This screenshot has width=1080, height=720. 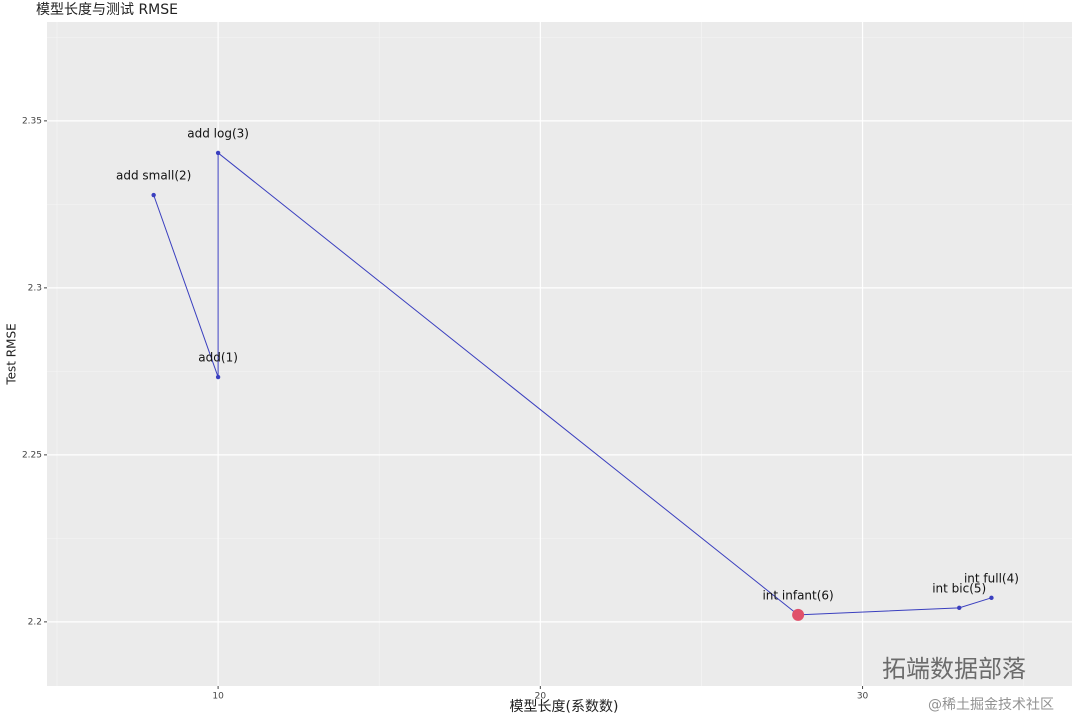 What do you see at coordinates (218, 697) in the screenshot?
I see `x-tick-label: 10` at bounding box center [218, 697].